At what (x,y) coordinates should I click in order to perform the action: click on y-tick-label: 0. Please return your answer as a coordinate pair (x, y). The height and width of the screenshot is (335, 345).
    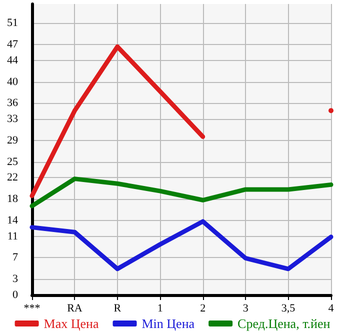
    Looking at the image, I should click on (15, 295).